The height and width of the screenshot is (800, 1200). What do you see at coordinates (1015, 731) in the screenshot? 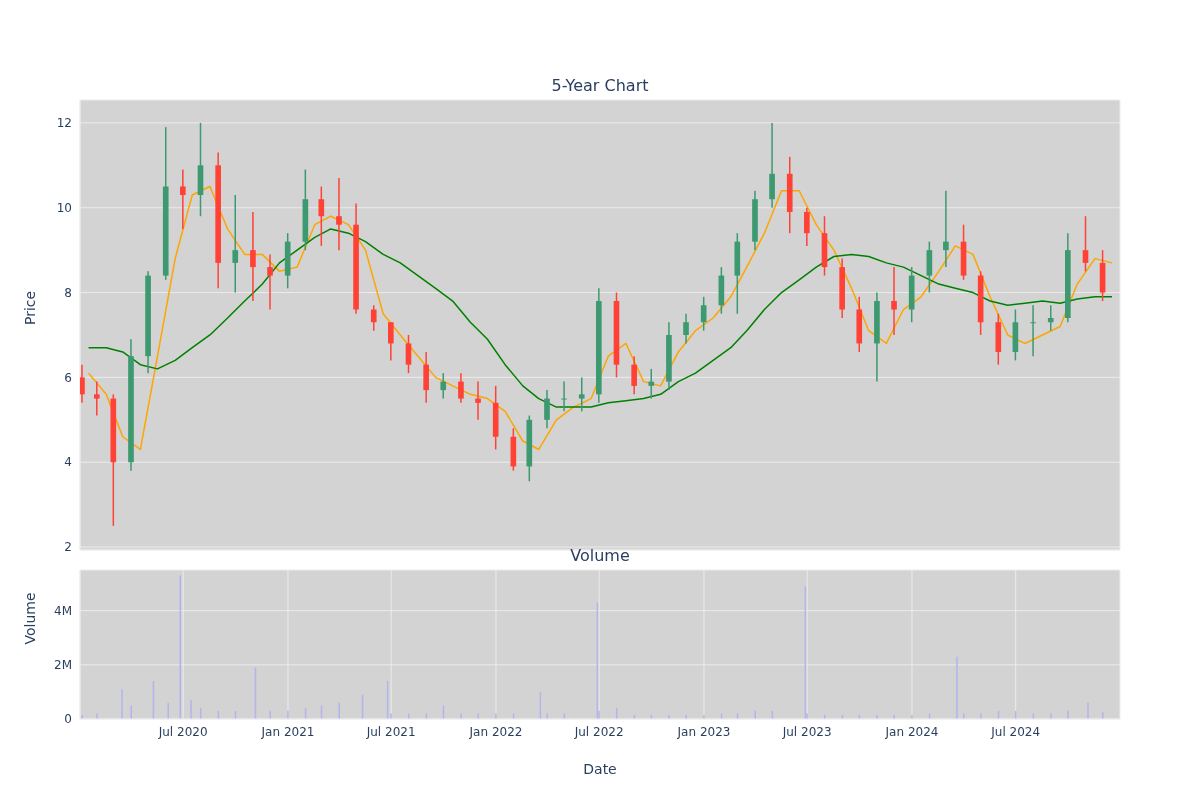
I see `x-tick-label: Jul 2024` at bounding box center [1015, 731].